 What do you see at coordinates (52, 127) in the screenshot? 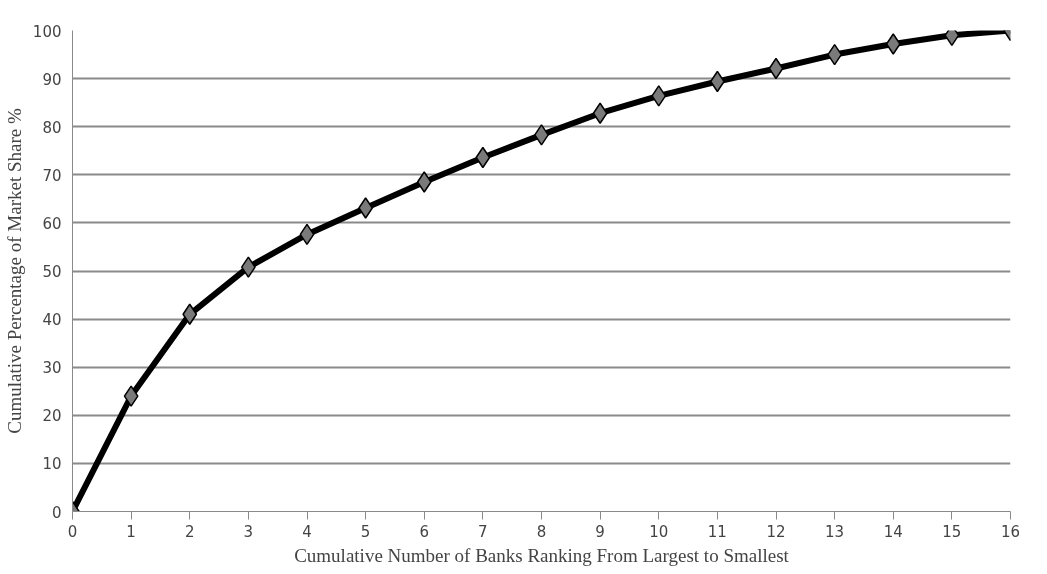
I see `y-tick-label: 80` at bounding box center [52, 127].